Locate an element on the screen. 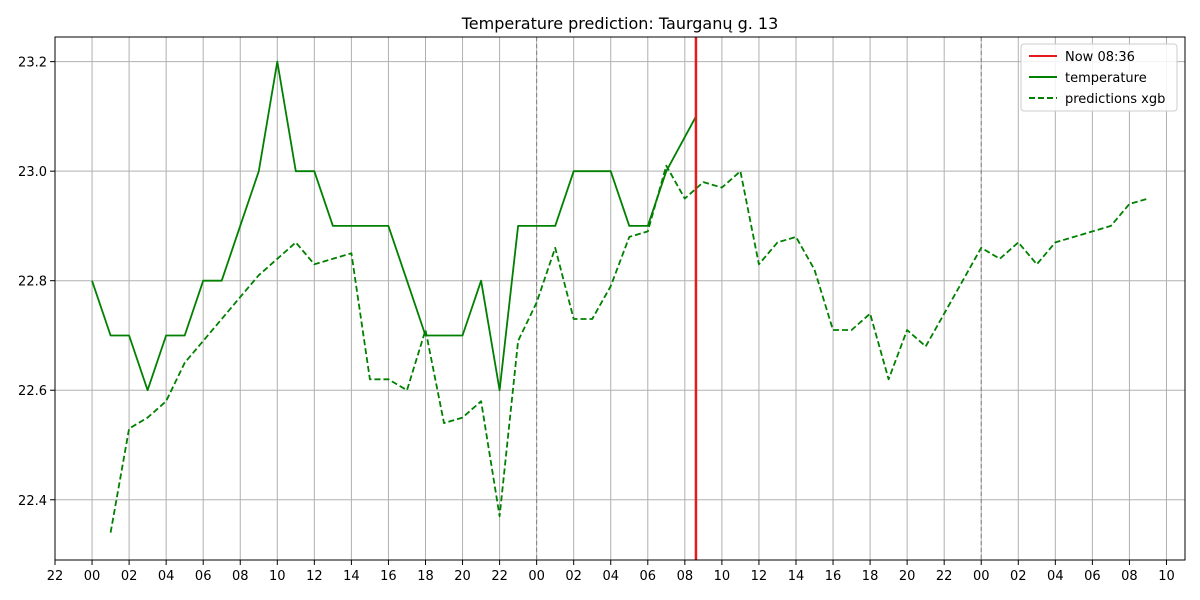 The width and height of the screenshot is (1200, 600). legend: Now 08:36 temperature predictions xgb is located at coordinates (1099, 77).